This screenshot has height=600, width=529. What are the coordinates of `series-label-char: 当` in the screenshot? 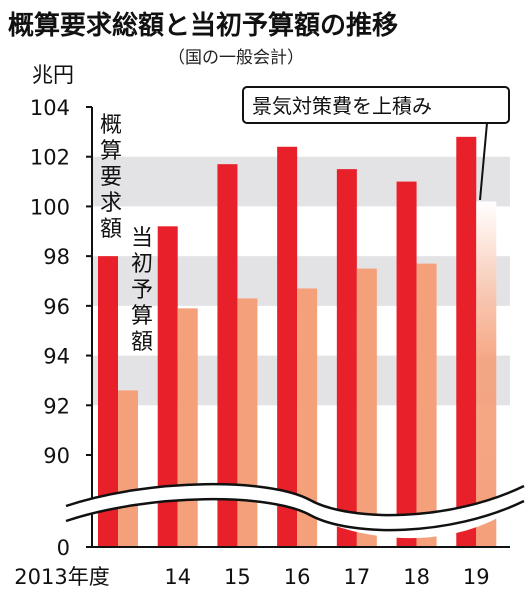 It's located at (142, 238).